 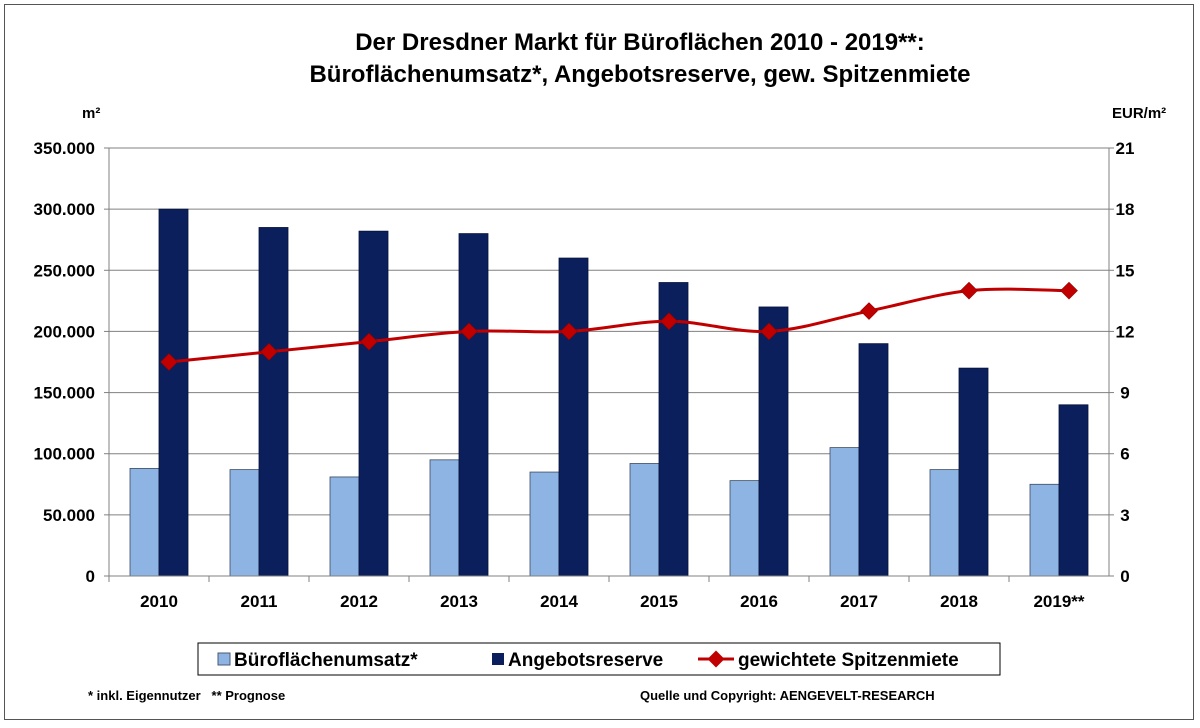 I want to click on y-left-tick-label: 300.000, so click(x=64, y=209).